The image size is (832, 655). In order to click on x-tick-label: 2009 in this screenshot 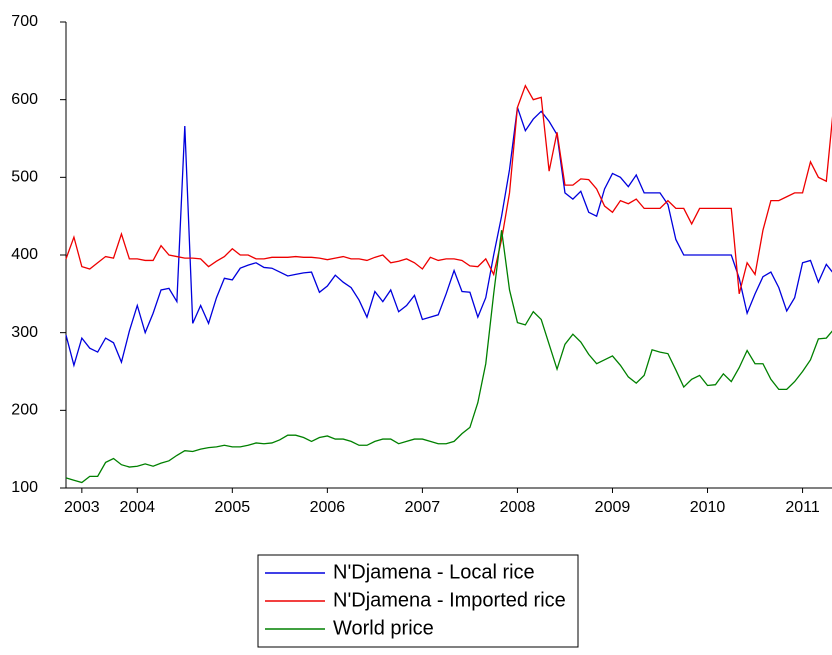, I will do `click(613, 507)`.